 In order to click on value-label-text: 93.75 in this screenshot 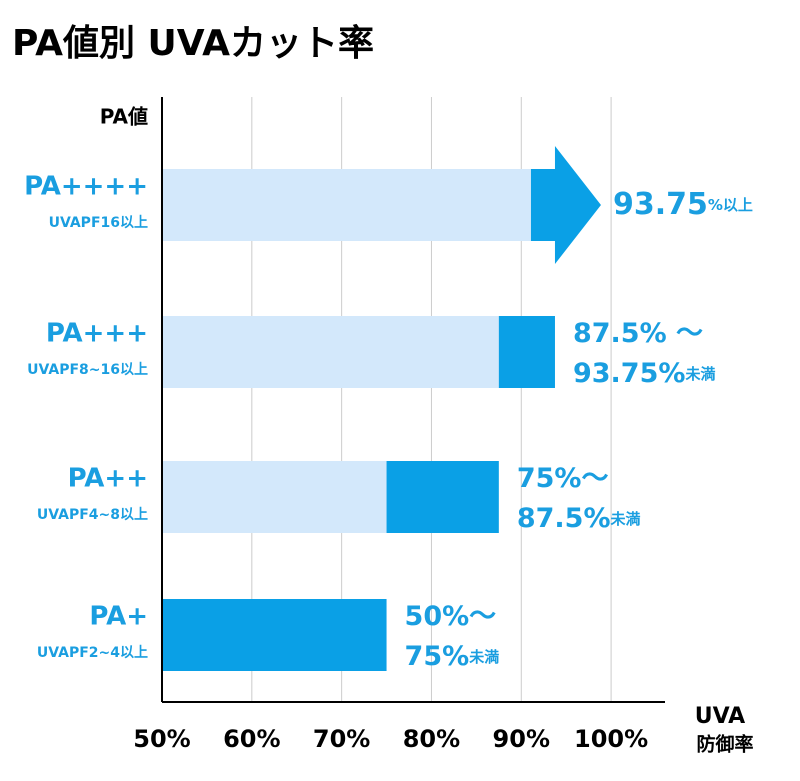, I will do `click(660, 204)`.